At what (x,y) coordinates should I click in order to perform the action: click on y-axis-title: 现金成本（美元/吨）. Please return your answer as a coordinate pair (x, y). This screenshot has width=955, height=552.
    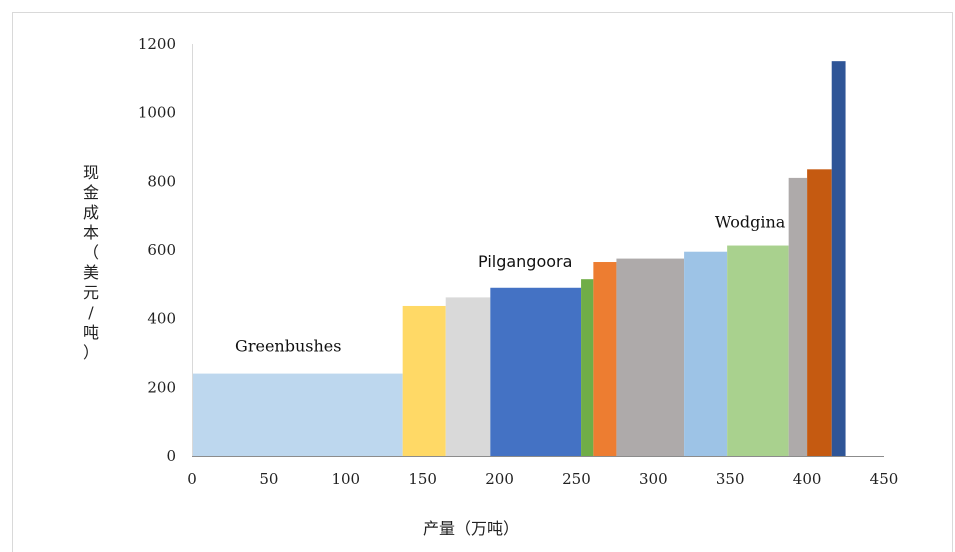
    Looking at the image, I should click on (91, 262).